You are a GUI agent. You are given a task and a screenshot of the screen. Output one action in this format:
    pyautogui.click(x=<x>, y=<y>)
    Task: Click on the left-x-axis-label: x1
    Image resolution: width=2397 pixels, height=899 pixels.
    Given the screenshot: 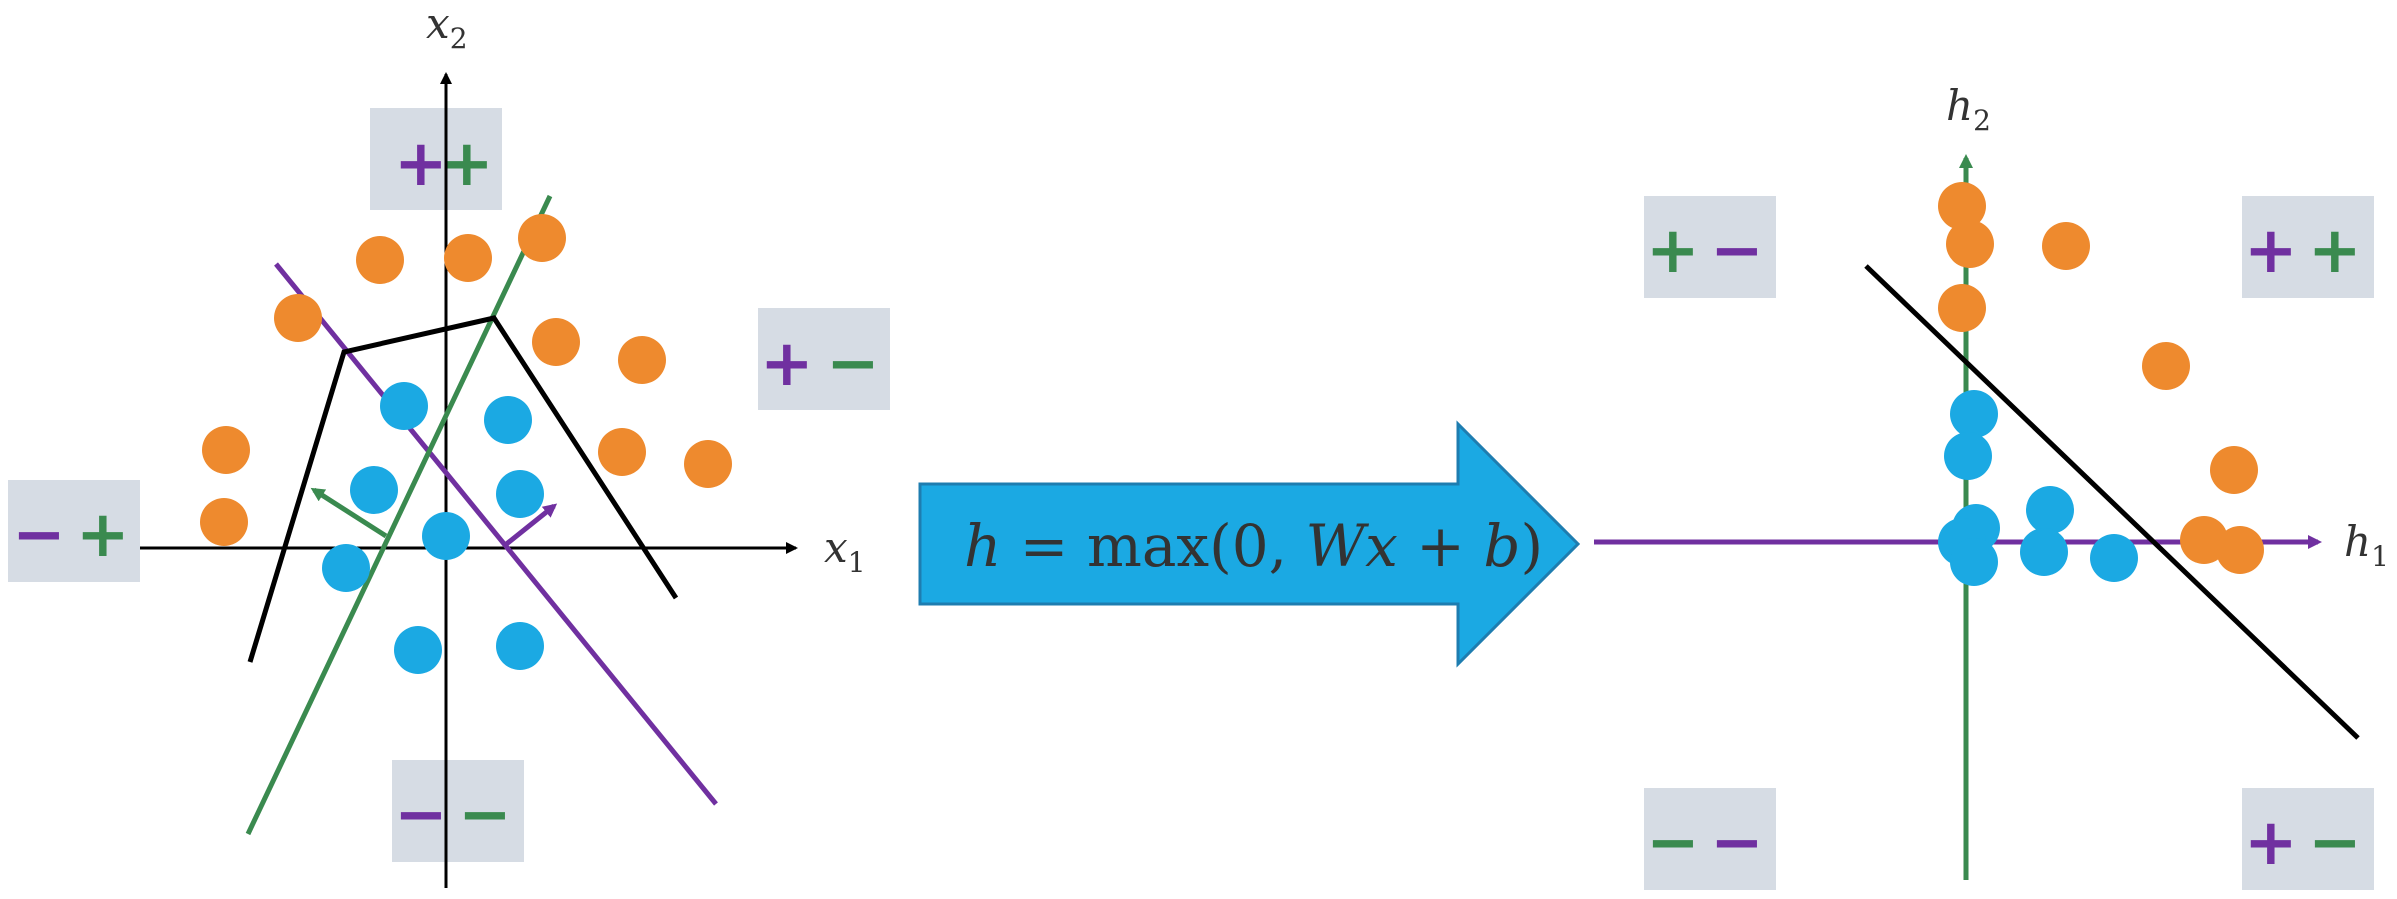 What is the action you would take?
    pyautogui.click(x=845, y=551)
    